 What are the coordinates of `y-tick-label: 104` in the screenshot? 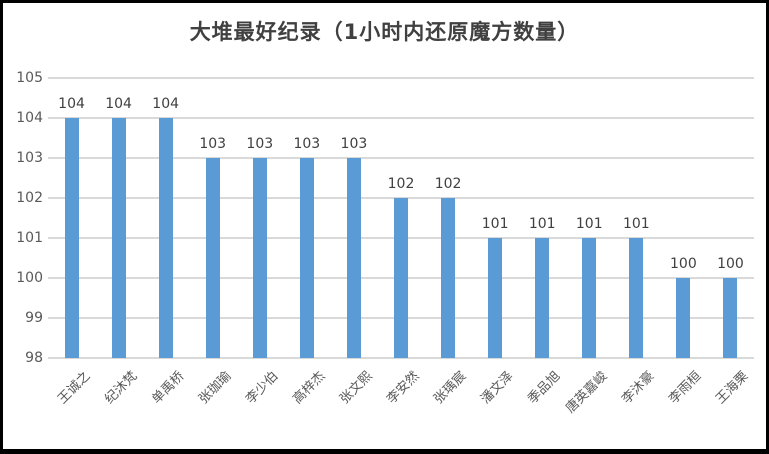 It's located at (29, 118).